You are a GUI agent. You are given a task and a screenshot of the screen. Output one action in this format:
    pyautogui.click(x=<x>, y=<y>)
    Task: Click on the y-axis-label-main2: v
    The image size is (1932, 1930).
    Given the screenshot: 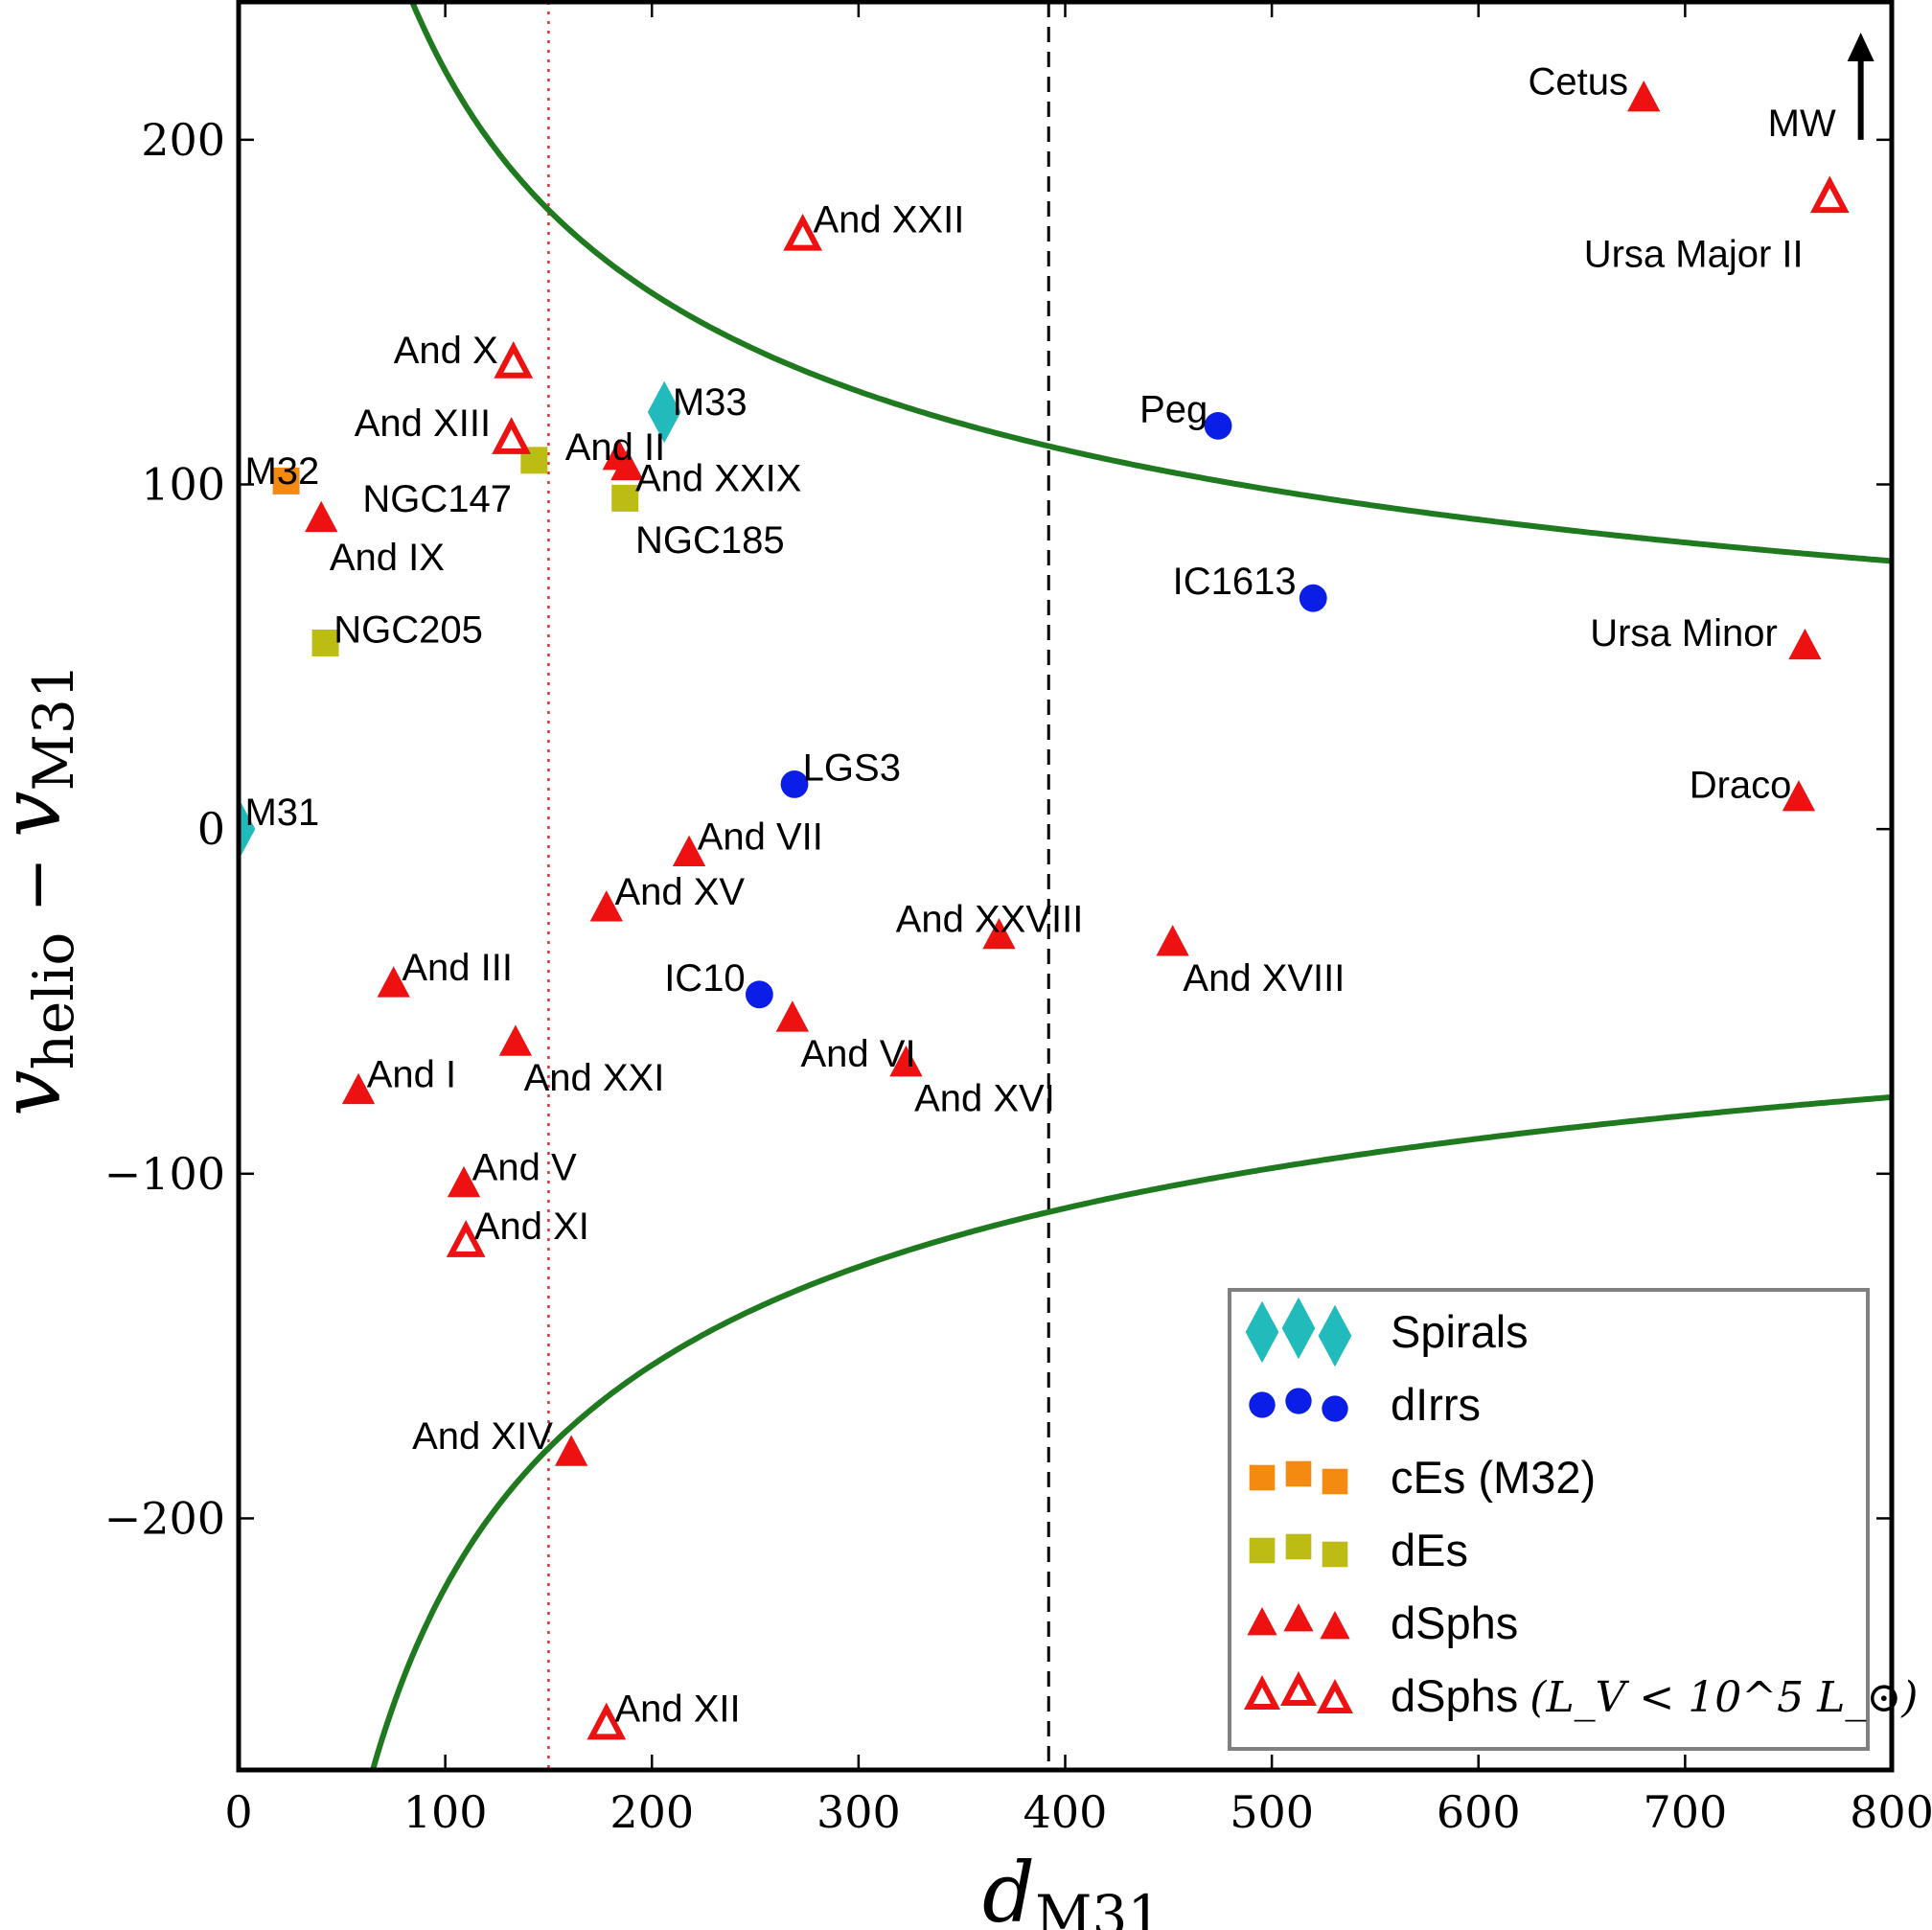 What is the action you would take?
    pyautogui.click(x=40, y=814)
    